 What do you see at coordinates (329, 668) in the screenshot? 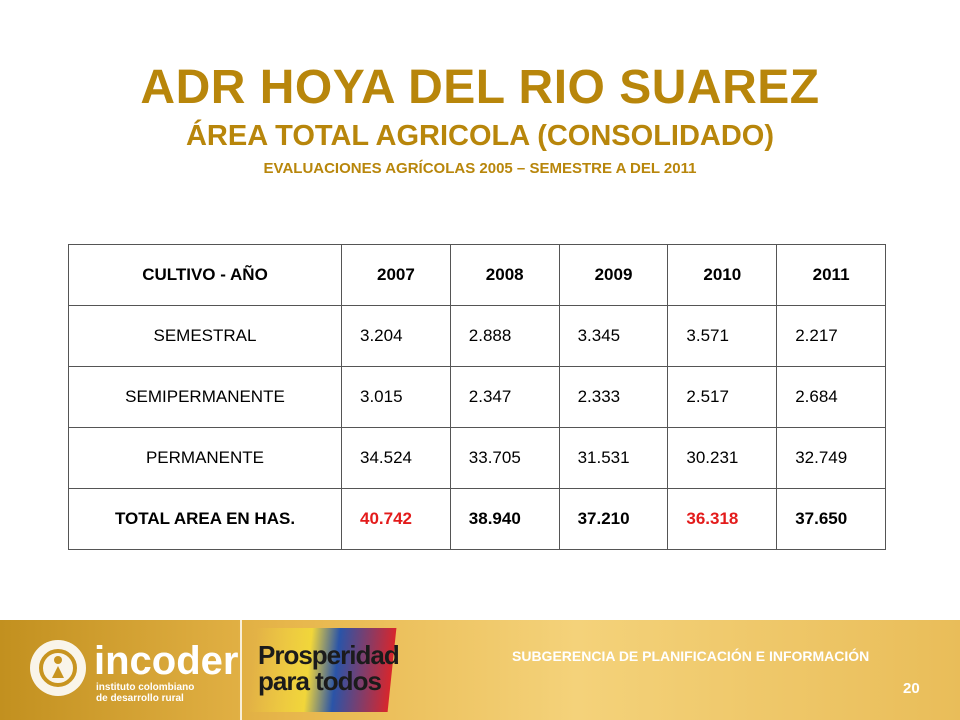
I see `prosperidad-logo: Prosperidad para todos` at bounding box center [329, 668].